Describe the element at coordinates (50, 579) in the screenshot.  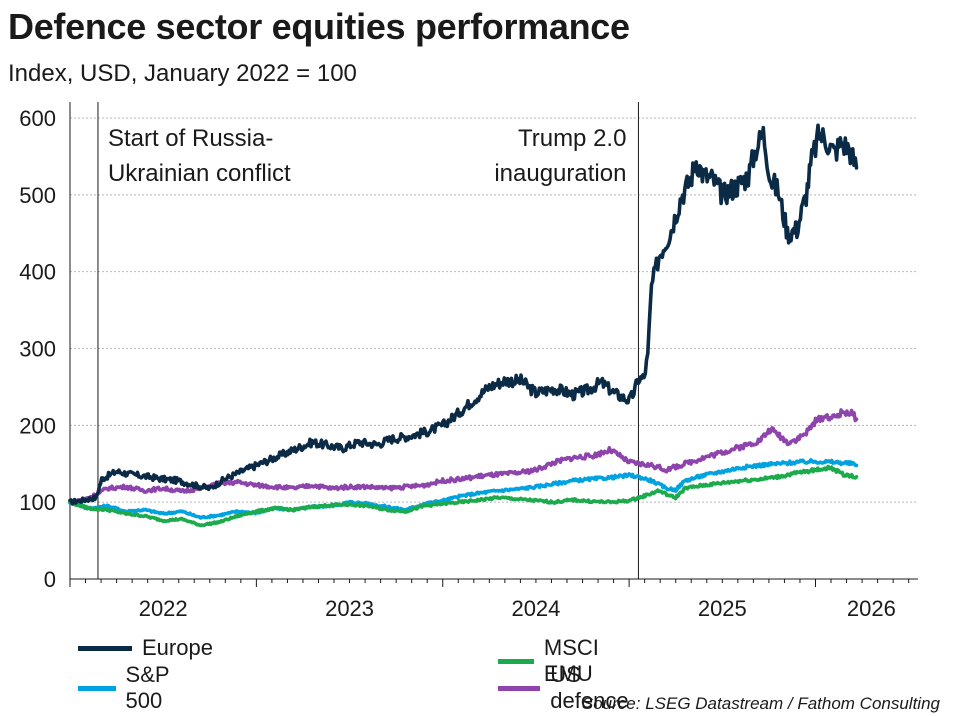
I see `y-tick-label: 0` at that location.